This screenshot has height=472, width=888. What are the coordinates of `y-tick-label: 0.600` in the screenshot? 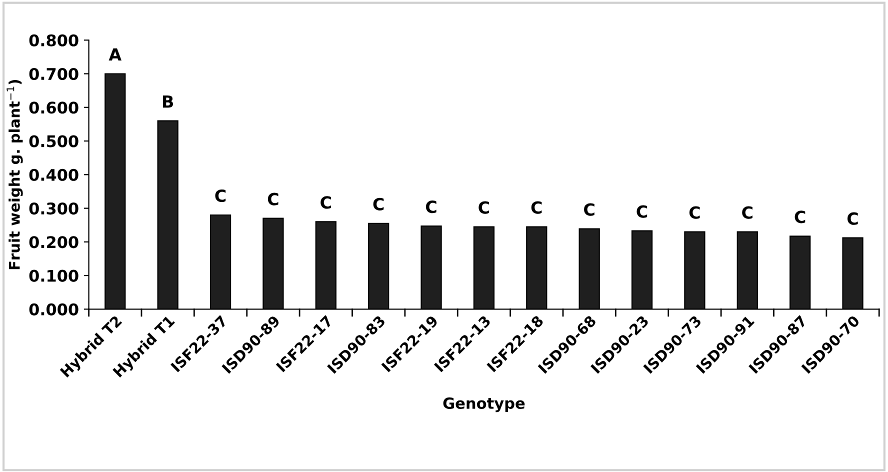 It's located at (53, 108).